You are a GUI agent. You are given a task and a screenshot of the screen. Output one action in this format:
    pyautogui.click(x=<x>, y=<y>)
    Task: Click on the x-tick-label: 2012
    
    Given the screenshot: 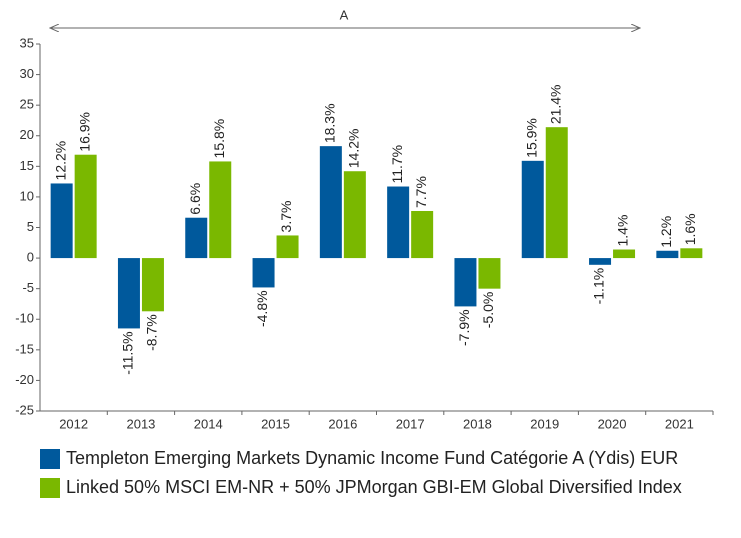 What is the action you would take?
    pyautogui.click(x=73, y=423)
    